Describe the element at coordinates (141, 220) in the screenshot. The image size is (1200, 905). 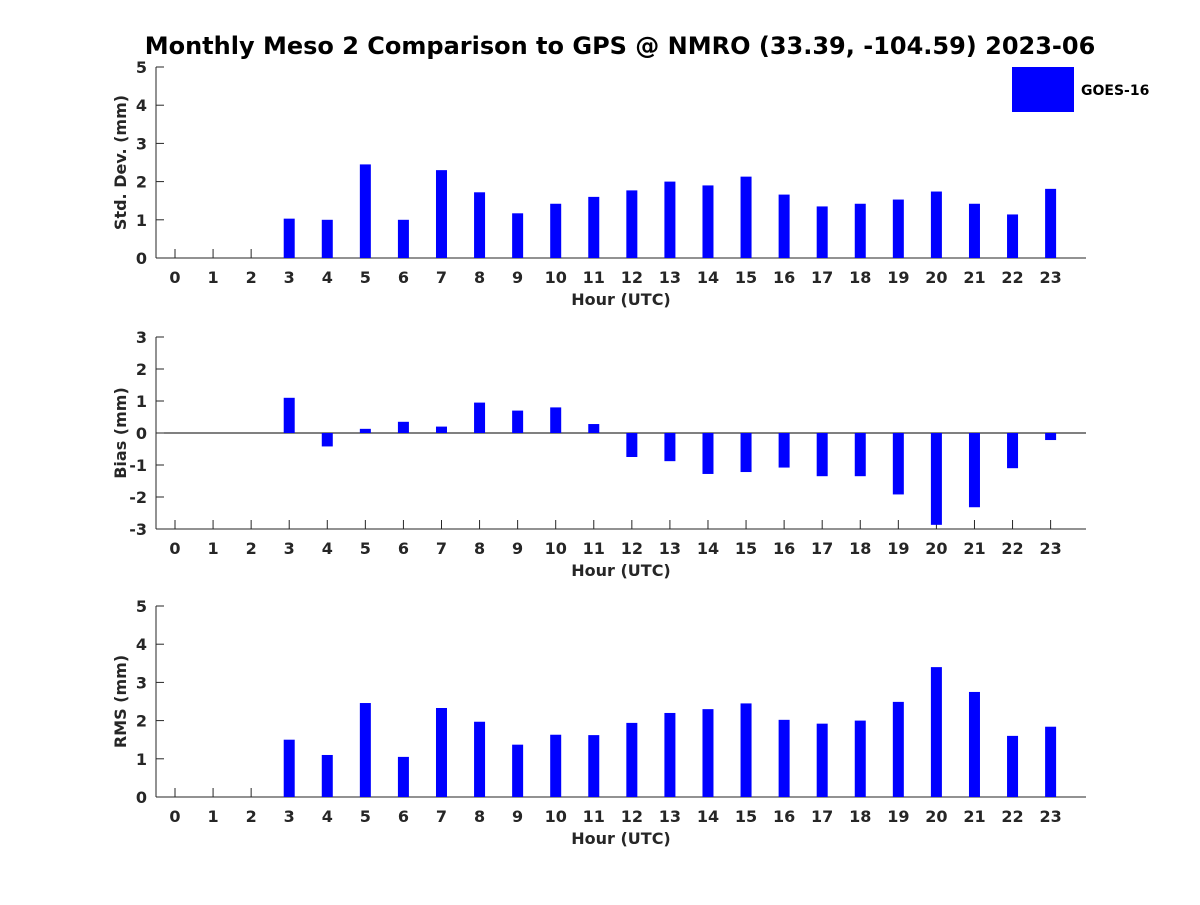
I see `std-dev-y-tick-label: 1` at that location.